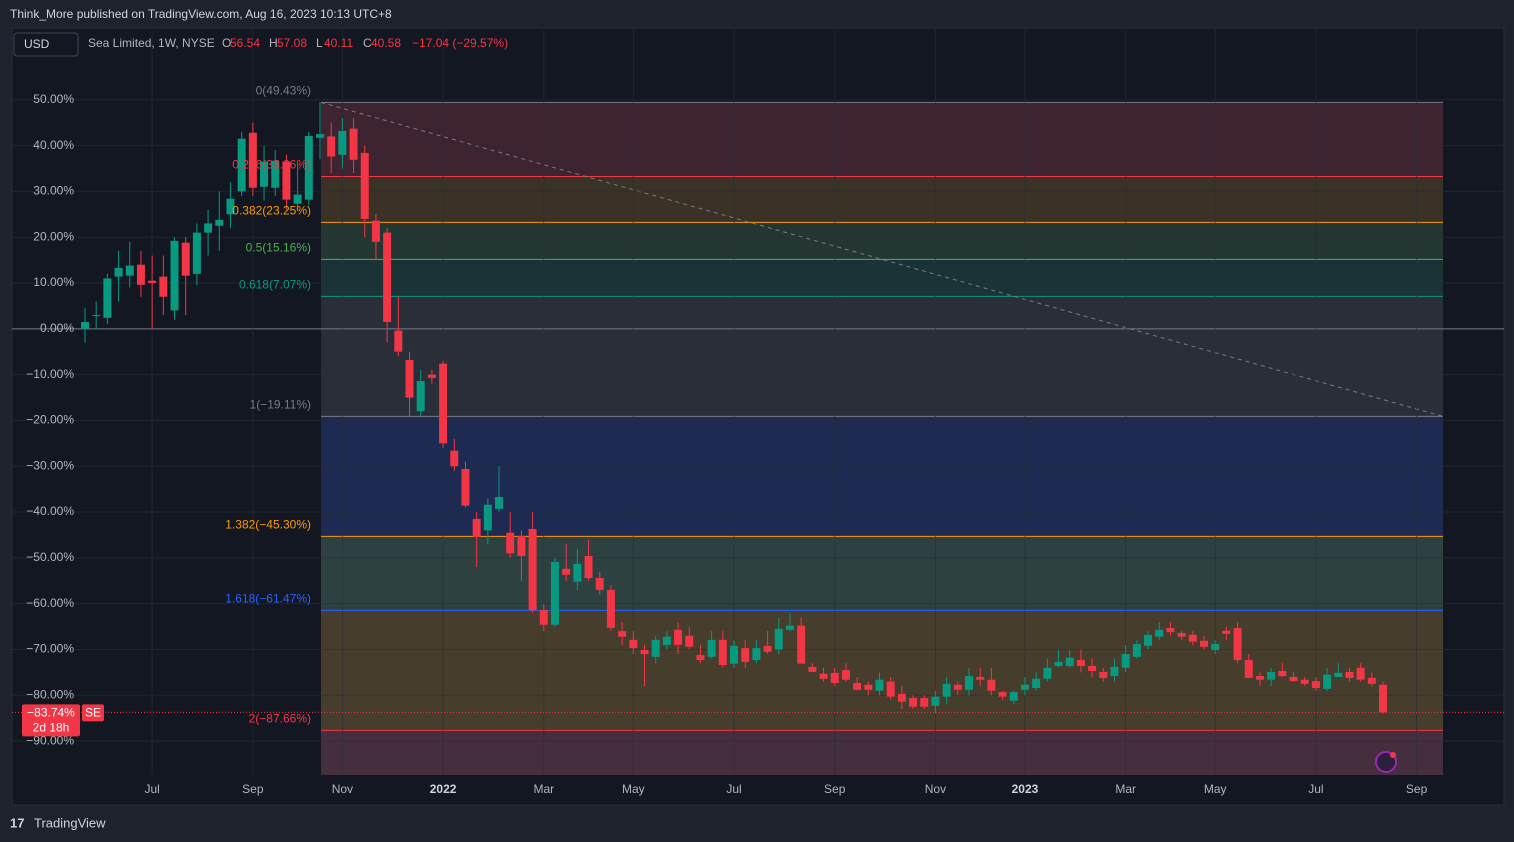 The image size is (1514, 842). I want to click on y-tick-label: 10.00%, so click(53, 282).